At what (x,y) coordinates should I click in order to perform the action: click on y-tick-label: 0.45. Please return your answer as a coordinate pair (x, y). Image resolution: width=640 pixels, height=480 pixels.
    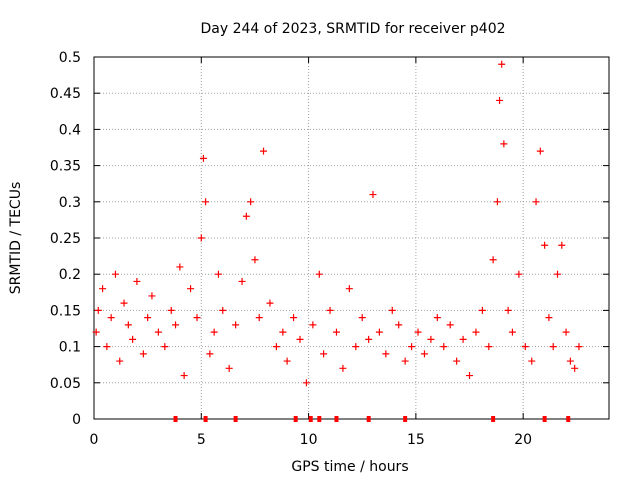
    Looking at the image, I should click on (65, 94).